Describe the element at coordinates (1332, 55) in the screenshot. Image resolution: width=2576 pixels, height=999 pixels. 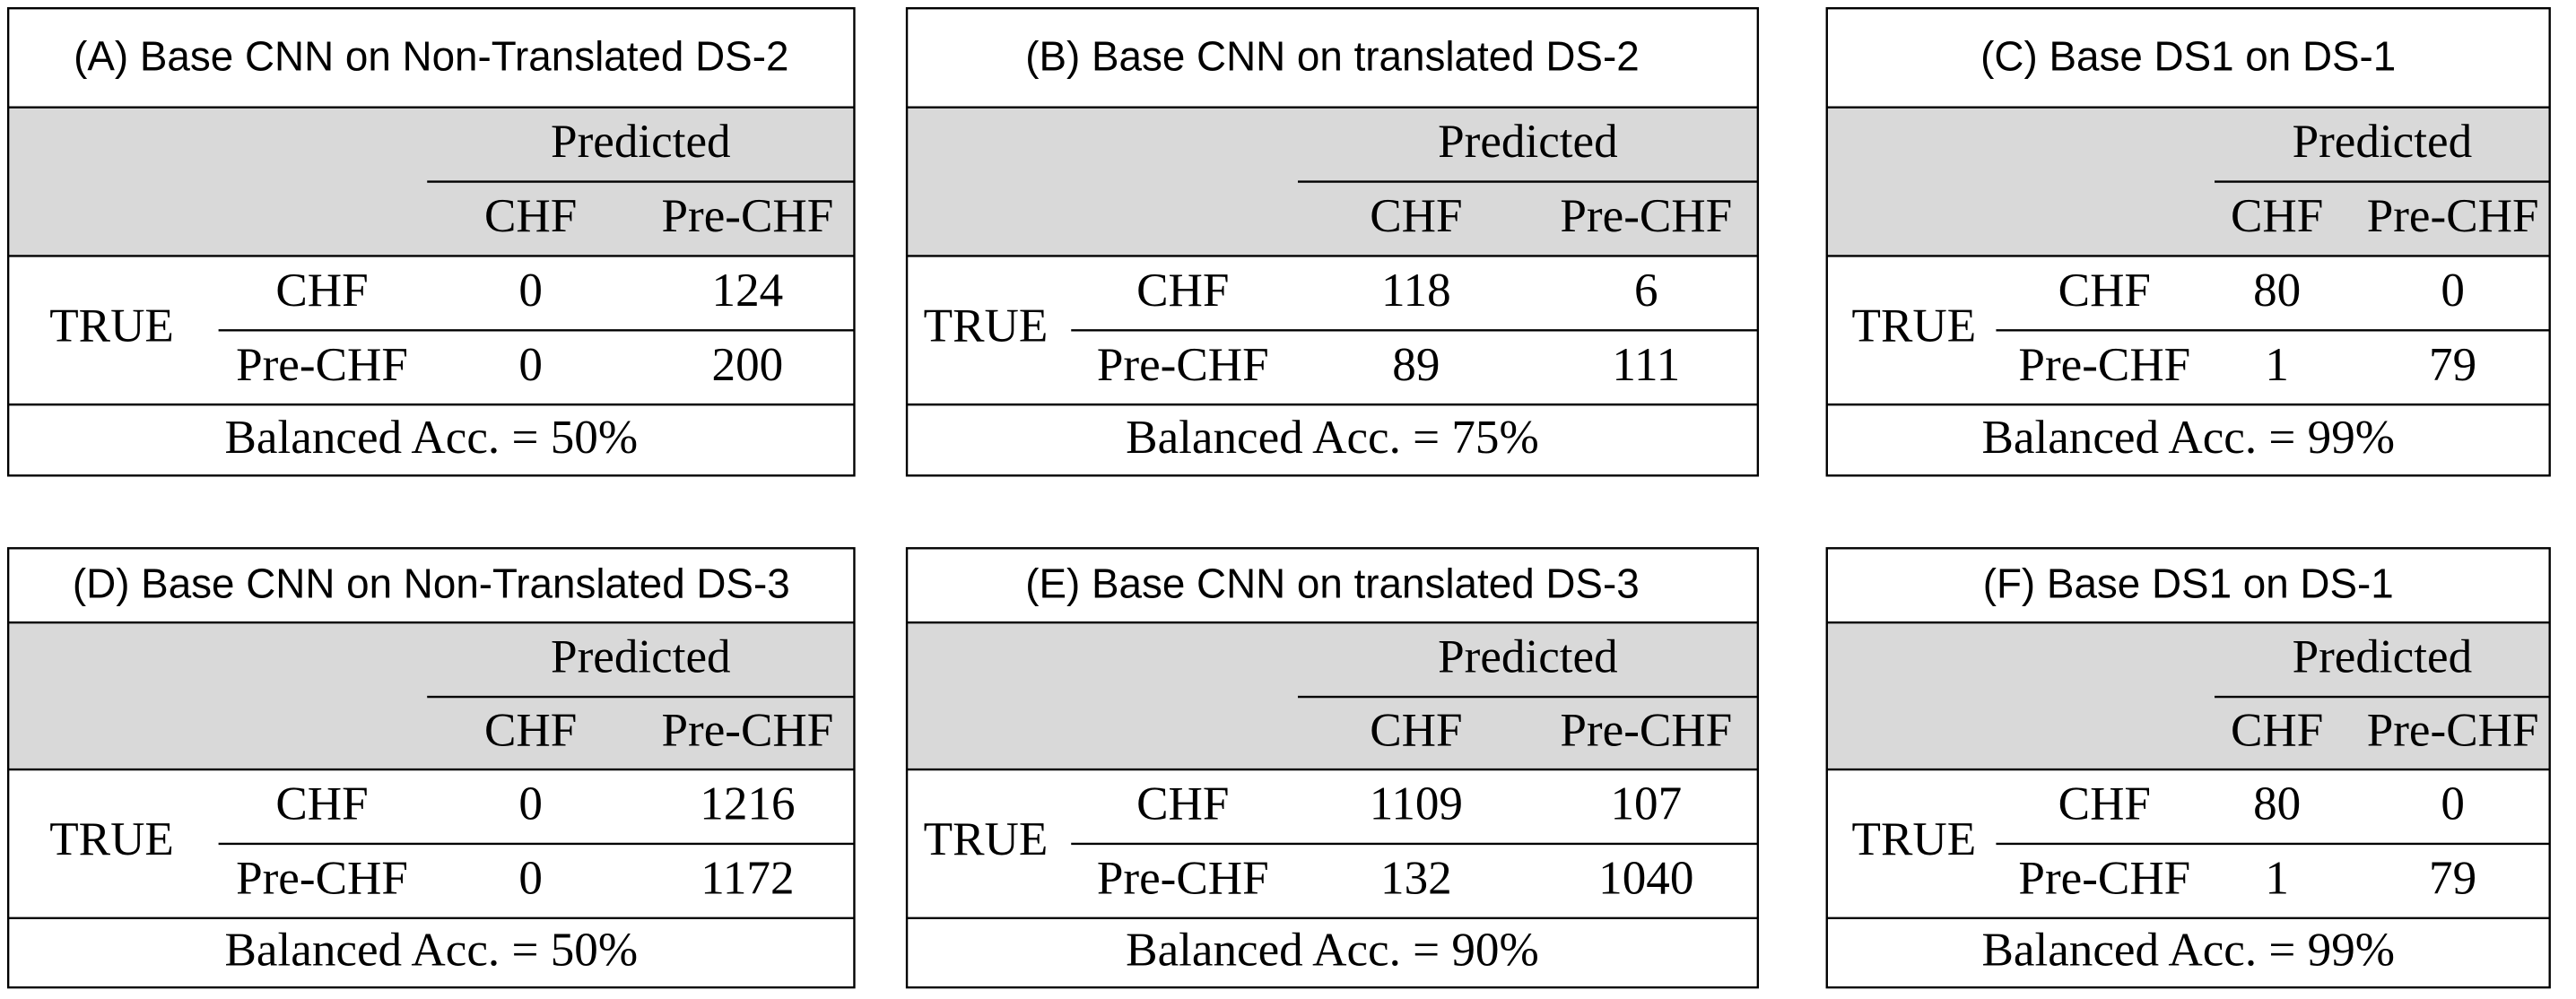
I see `panel-title: (B) Base CNN on translated DS-2` at that location.